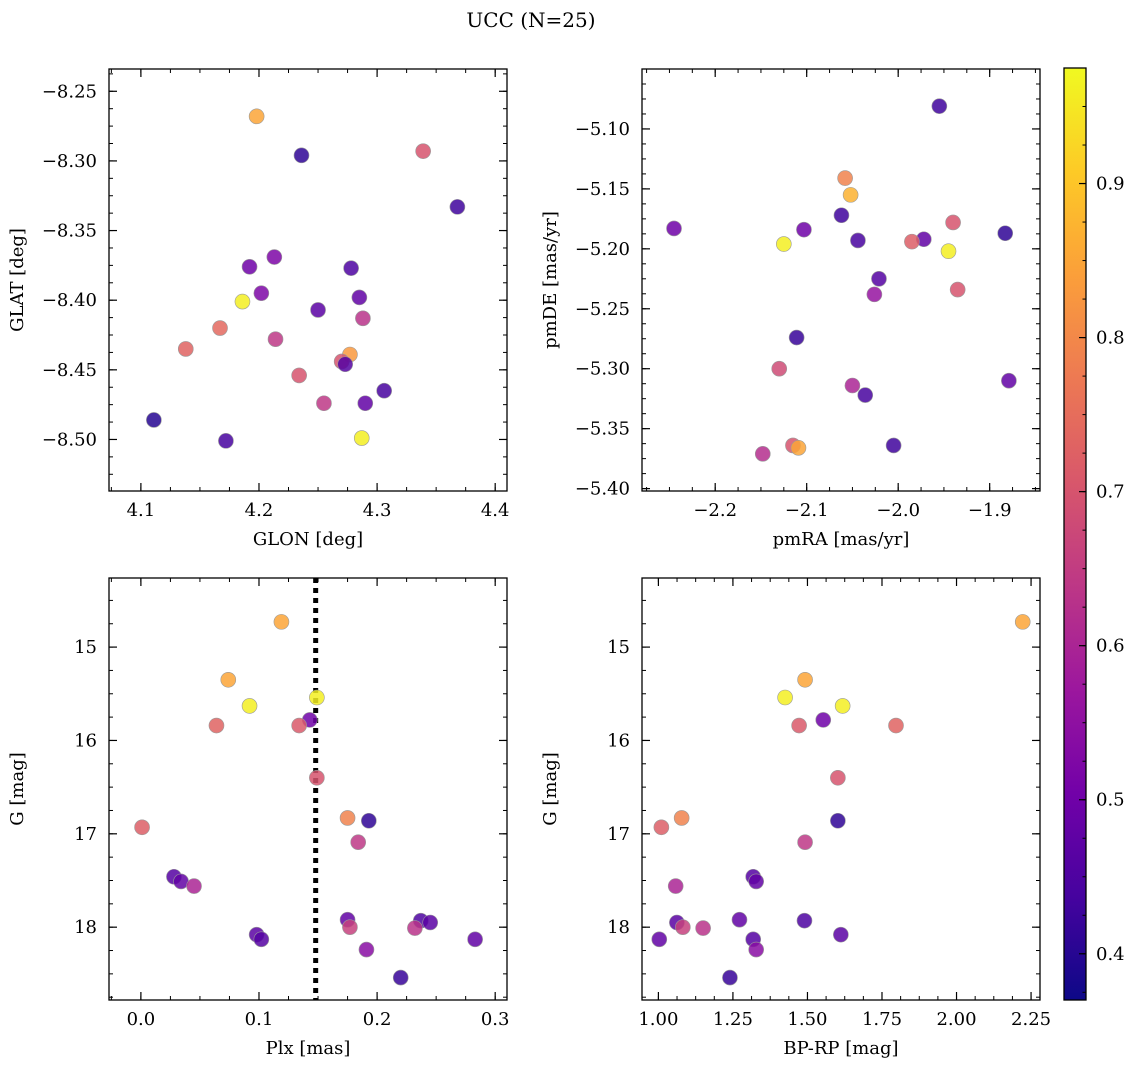 The height and width of the screenshot is (1072, 1136). I want to click on y-axis-label: GLAT [deg], so click(17, 280).